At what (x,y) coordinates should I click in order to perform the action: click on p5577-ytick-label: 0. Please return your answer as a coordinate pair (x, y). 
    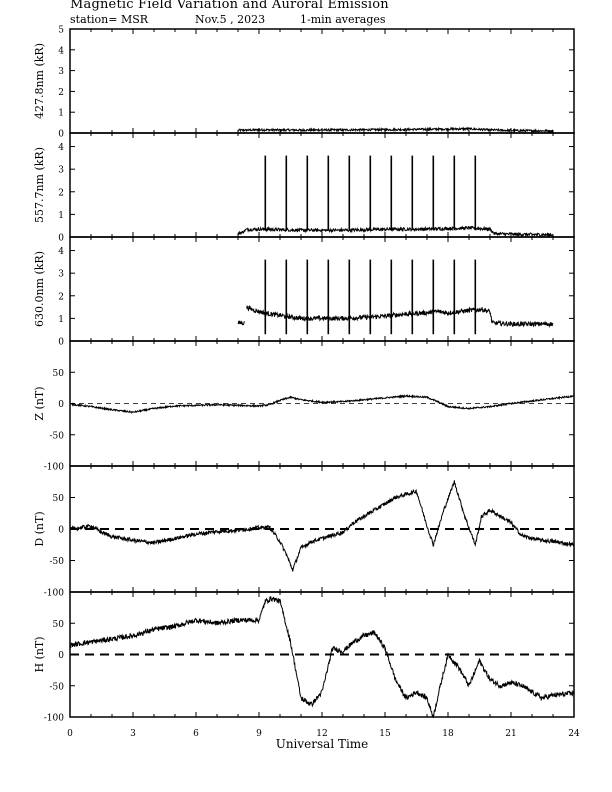
    Looking at the image, I should click on (61, 239).